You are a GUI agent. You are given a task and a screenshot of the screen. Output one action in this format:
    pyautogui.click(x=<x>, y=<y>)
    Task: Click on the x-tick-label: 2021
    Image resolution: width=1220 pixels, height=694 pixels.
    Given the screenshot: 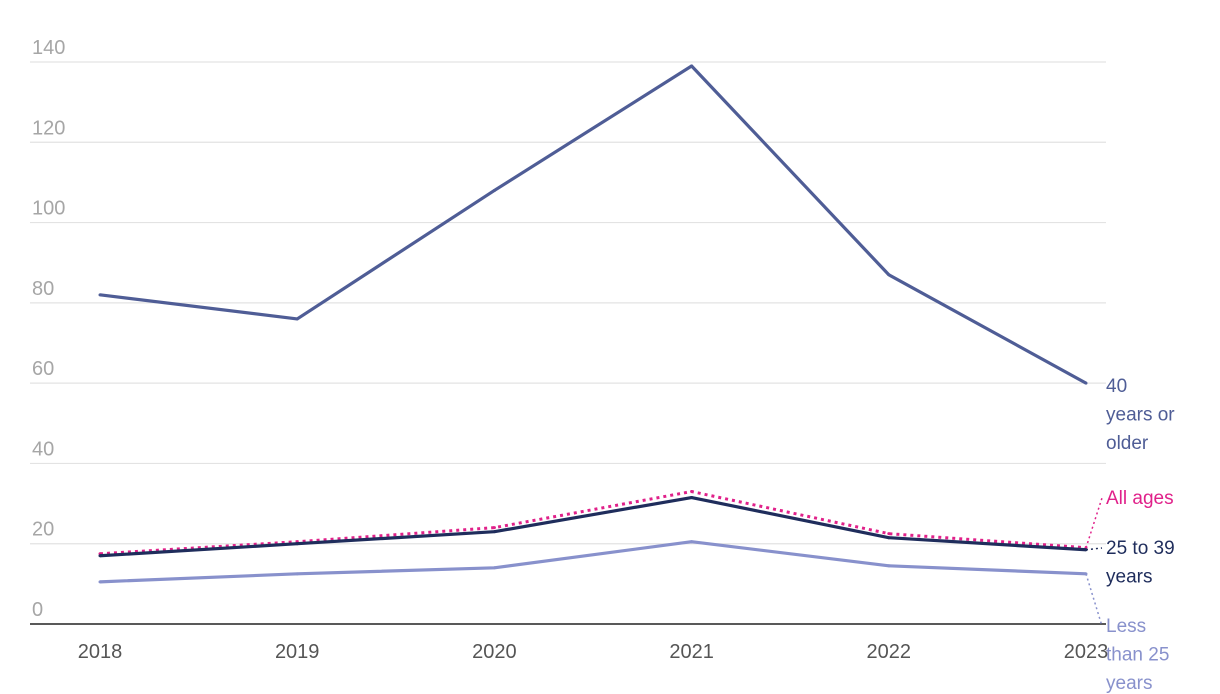 What is the action you would take?
    pyautogui.click(x=691, y=652)
    